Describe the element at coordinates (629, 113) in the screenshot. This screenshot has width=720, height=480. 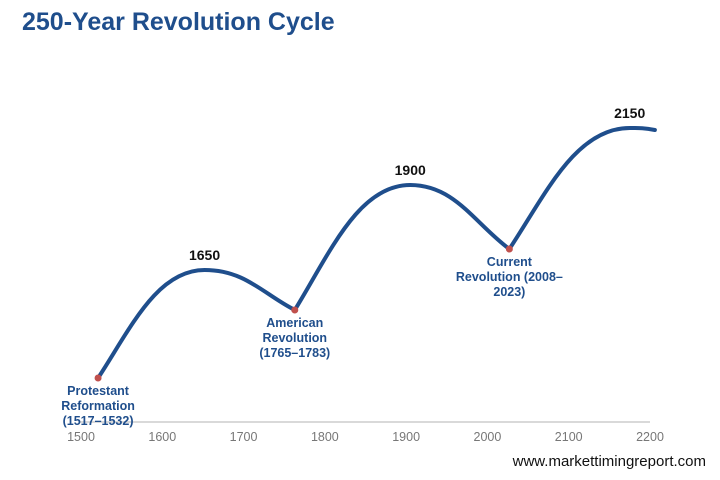
I see `peak-label: 2150` at that location.